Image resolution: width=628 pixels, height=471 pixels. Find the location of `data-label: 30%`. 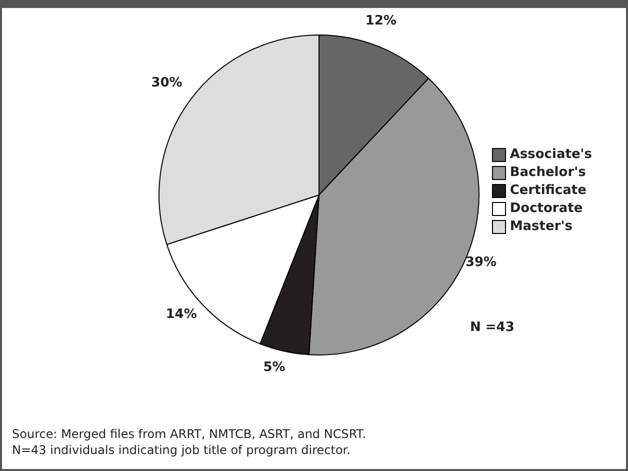

data-label: 30% is located at coordinates (166, 83).